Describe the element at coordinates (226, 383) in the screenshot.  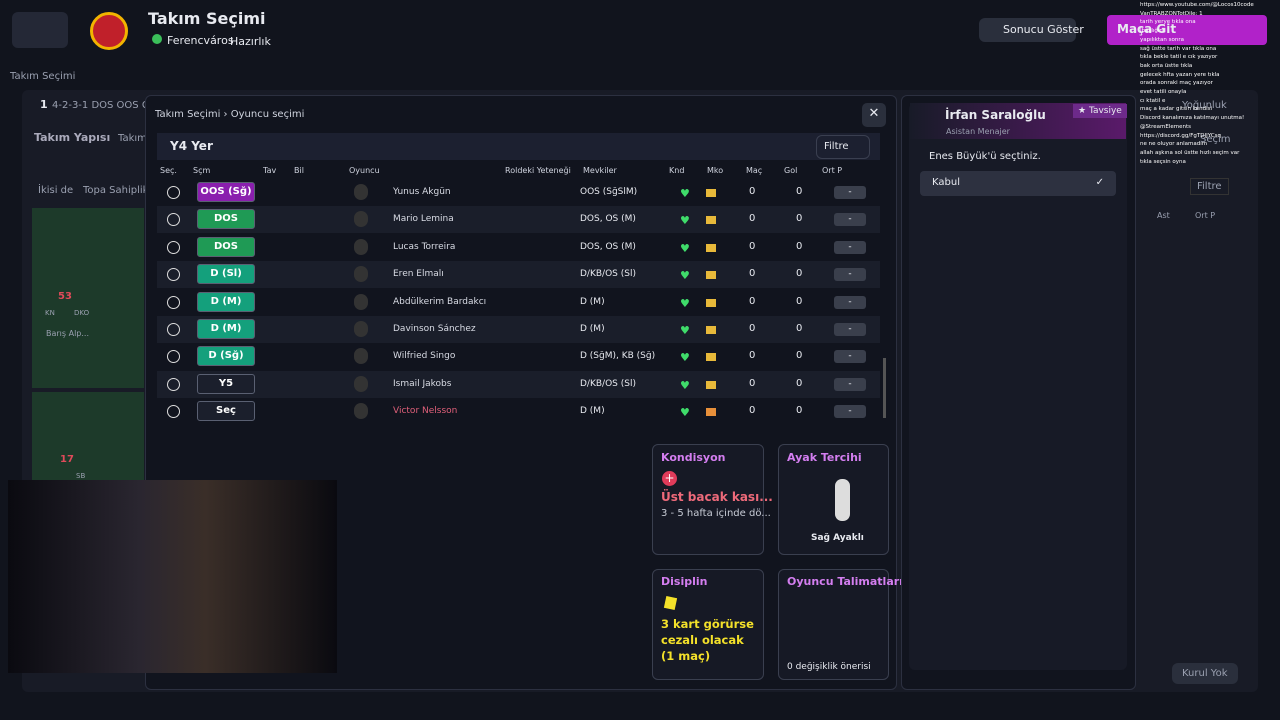
I see `position-button: Y5` at that location.